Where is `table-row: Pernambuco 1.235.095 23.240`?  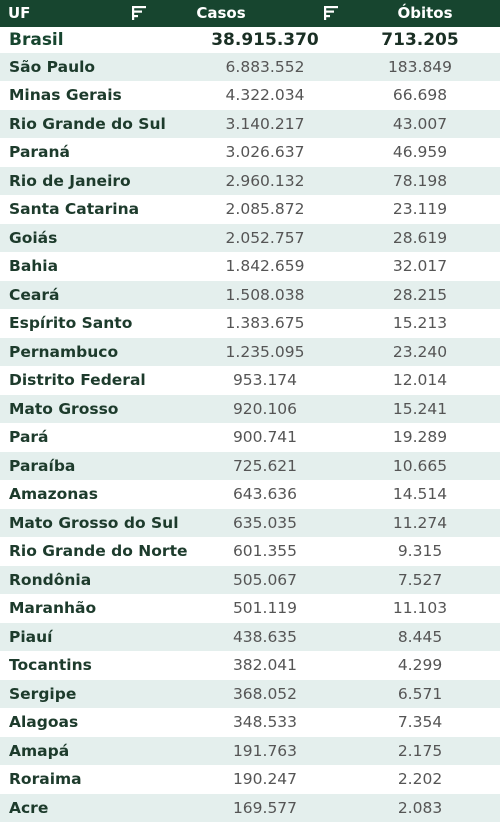
table-row: Pernambuco 1.235.095 23.240 is located at coordinates (250, 351).